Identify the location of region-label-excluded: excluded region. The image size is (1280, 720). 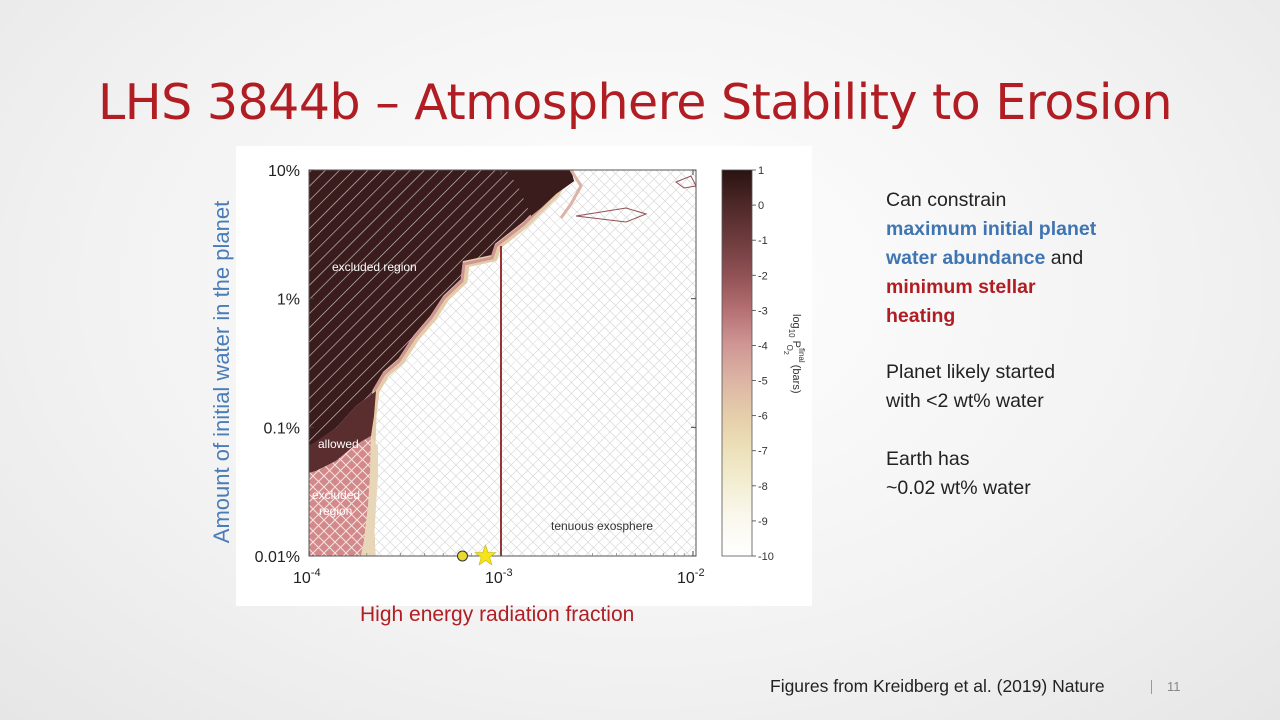
(374, 267).